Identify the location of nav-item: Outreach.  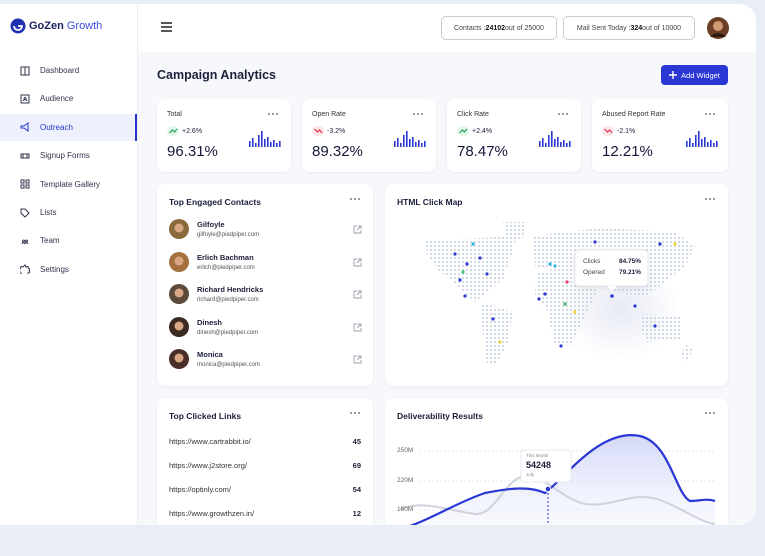
(68, 127).